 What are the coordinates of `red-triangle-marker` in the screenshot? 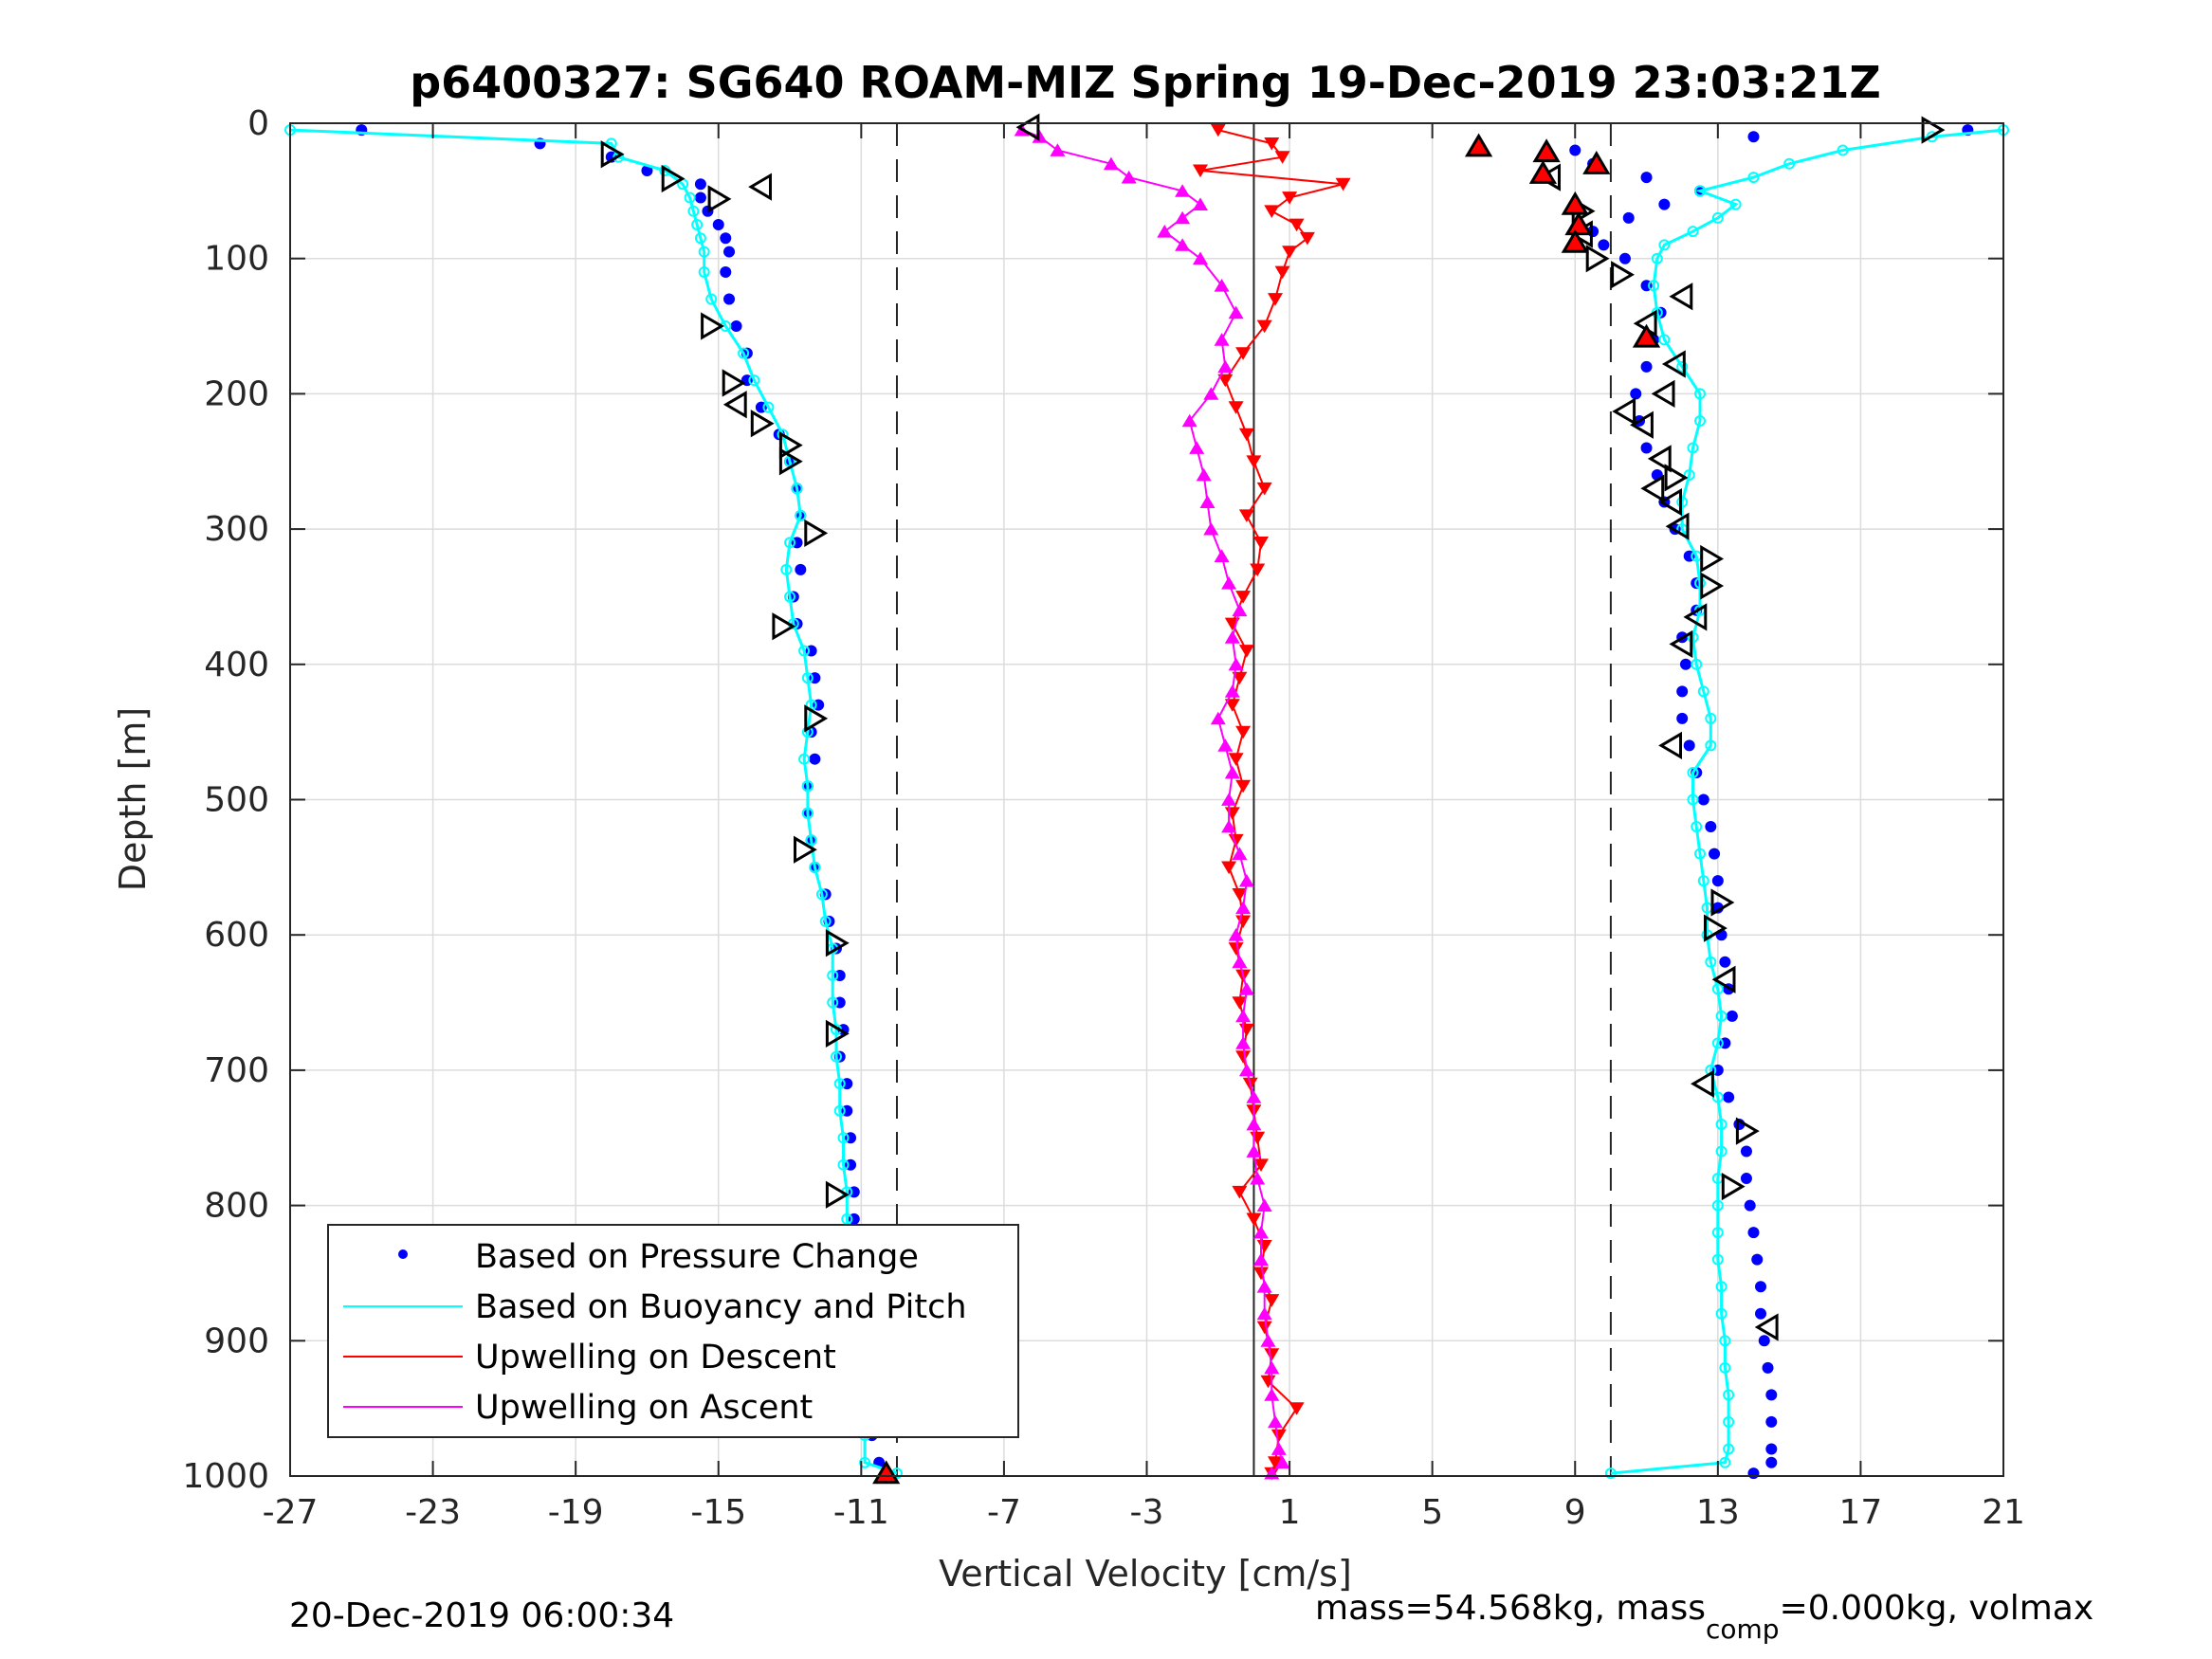 It's located at (1575, 203).